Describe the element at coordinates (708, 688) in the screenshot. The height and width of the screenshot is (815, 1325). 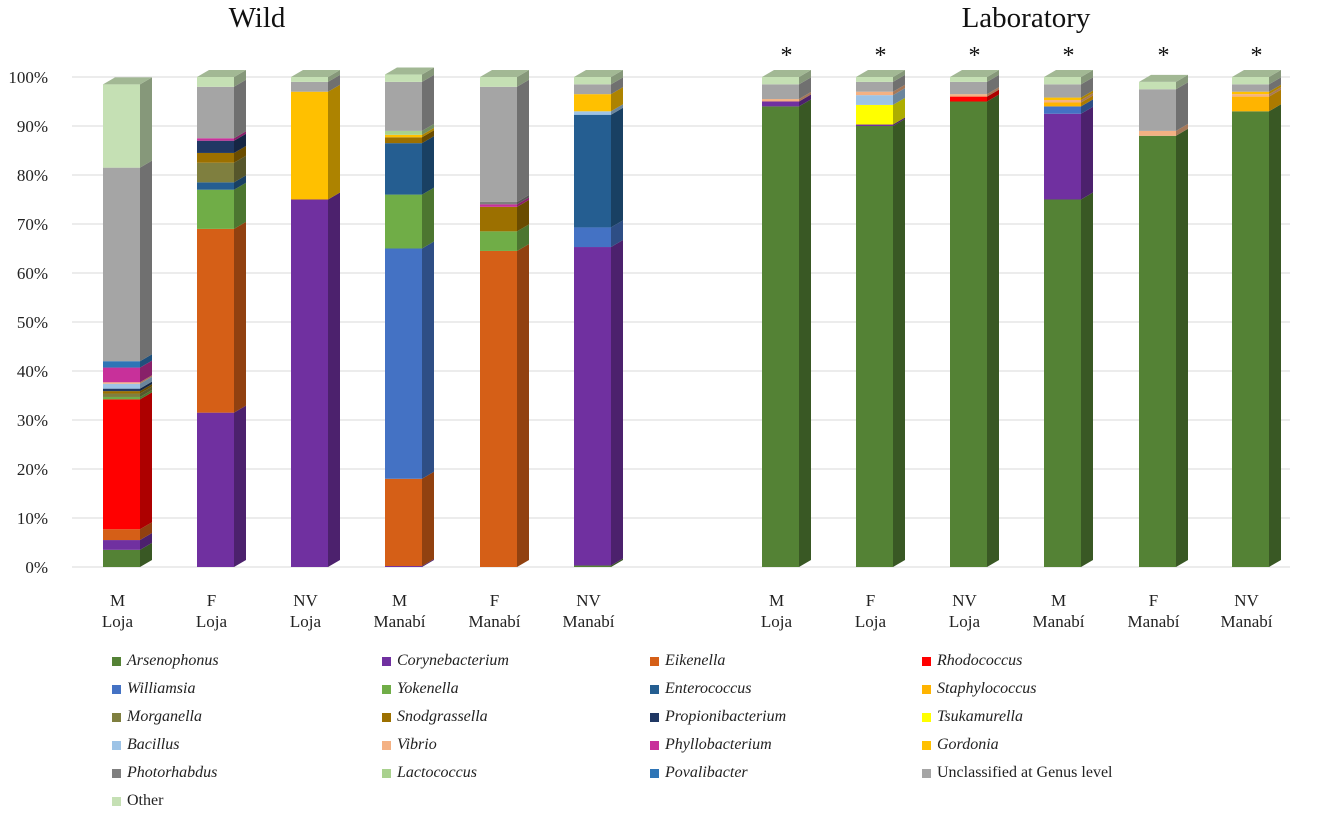
I see `legend-label: Enterococcus` at that location.